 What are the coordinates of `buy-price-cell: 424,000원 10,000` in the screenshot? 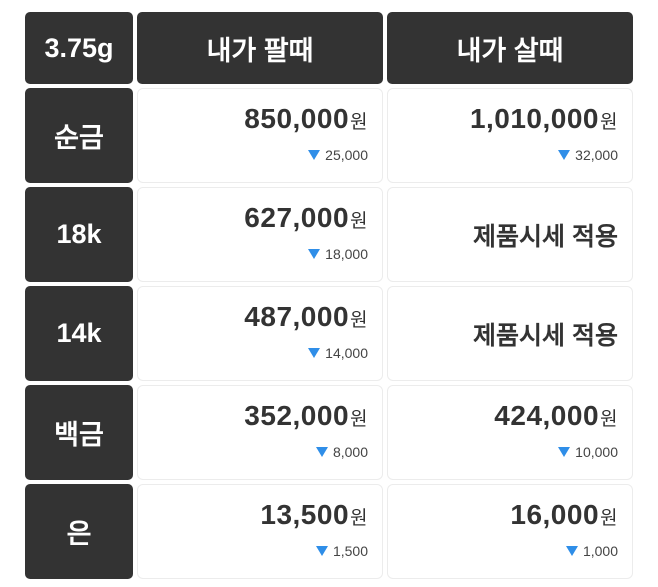 It's located at (510, 432).